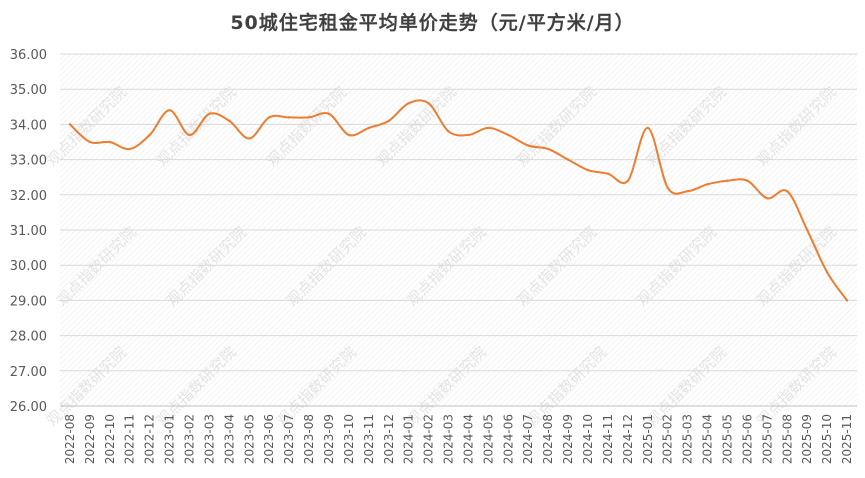  I want to click on x-tick-label: 2023-10, so click(349, 439).